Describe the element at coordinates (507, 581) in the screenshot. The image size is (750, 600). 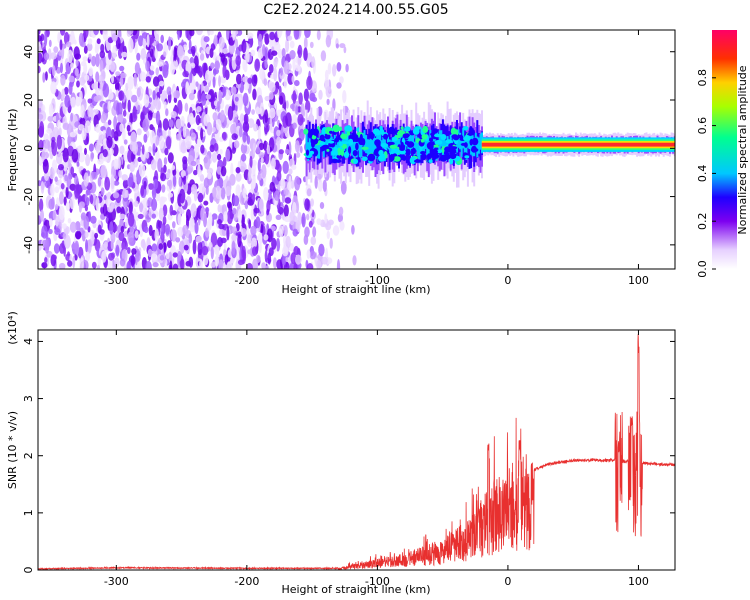
I see `snr-x-tick-label: 0` at that location.